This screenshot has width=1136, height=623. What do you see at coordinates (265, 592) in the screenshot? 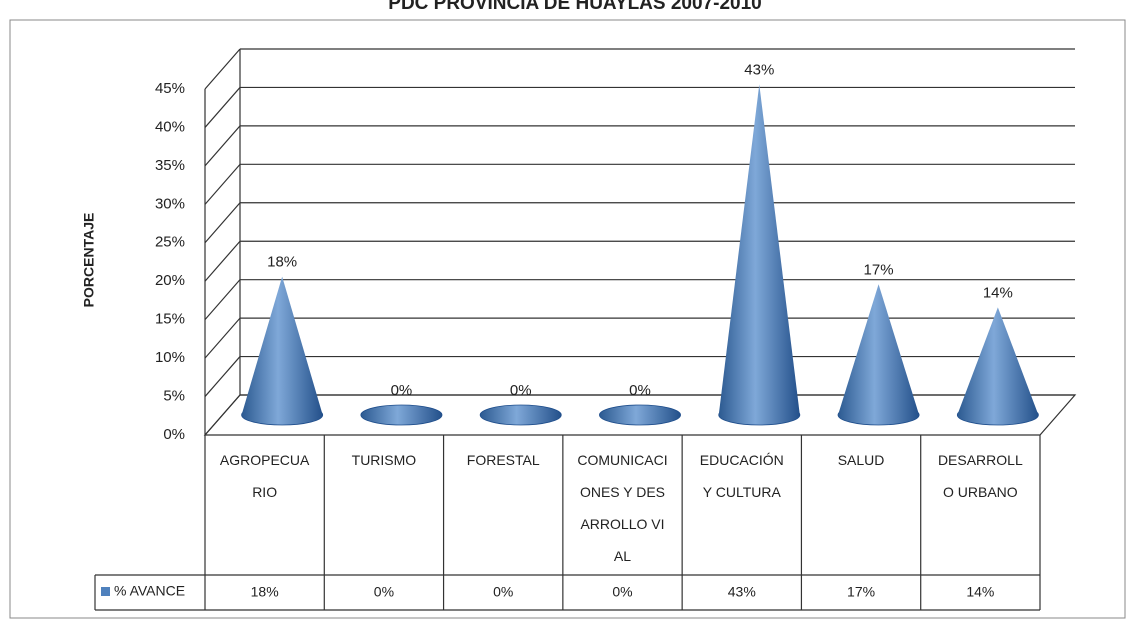
I see `table-value: 18%` at bounding box center [265, 592].